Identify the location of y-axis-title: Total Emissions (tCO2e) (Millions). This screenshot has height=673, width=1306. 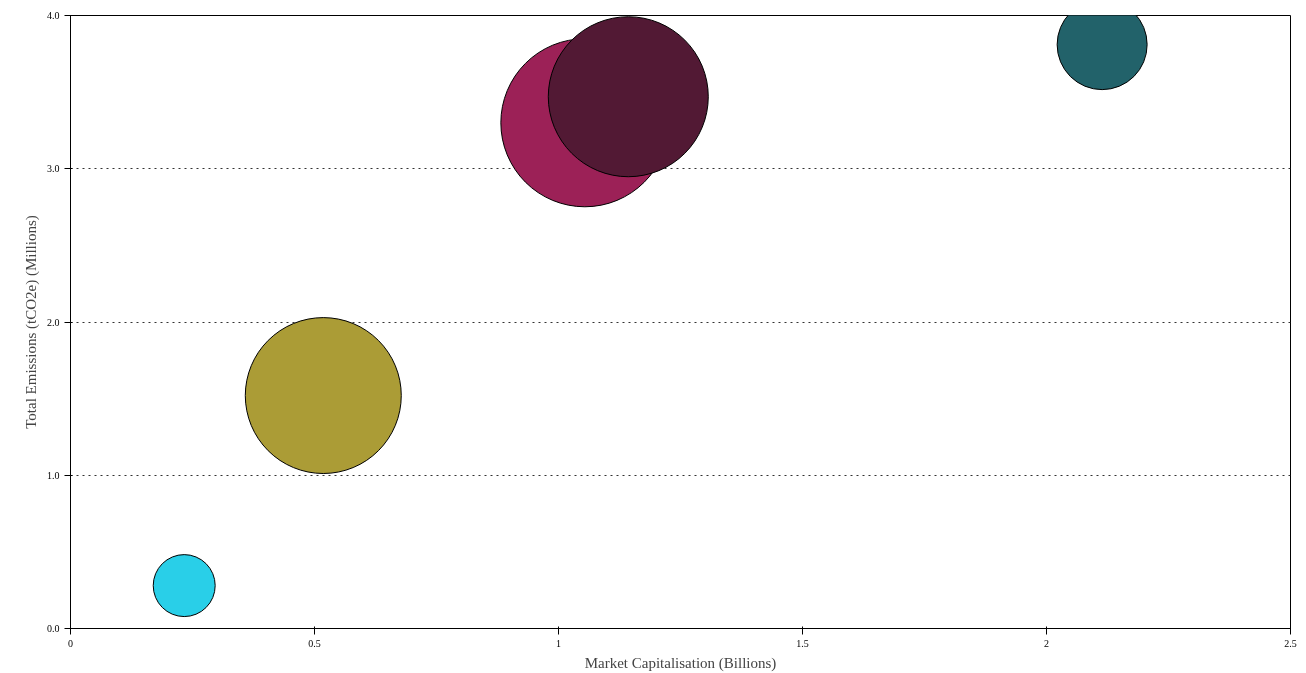
(31, 322).